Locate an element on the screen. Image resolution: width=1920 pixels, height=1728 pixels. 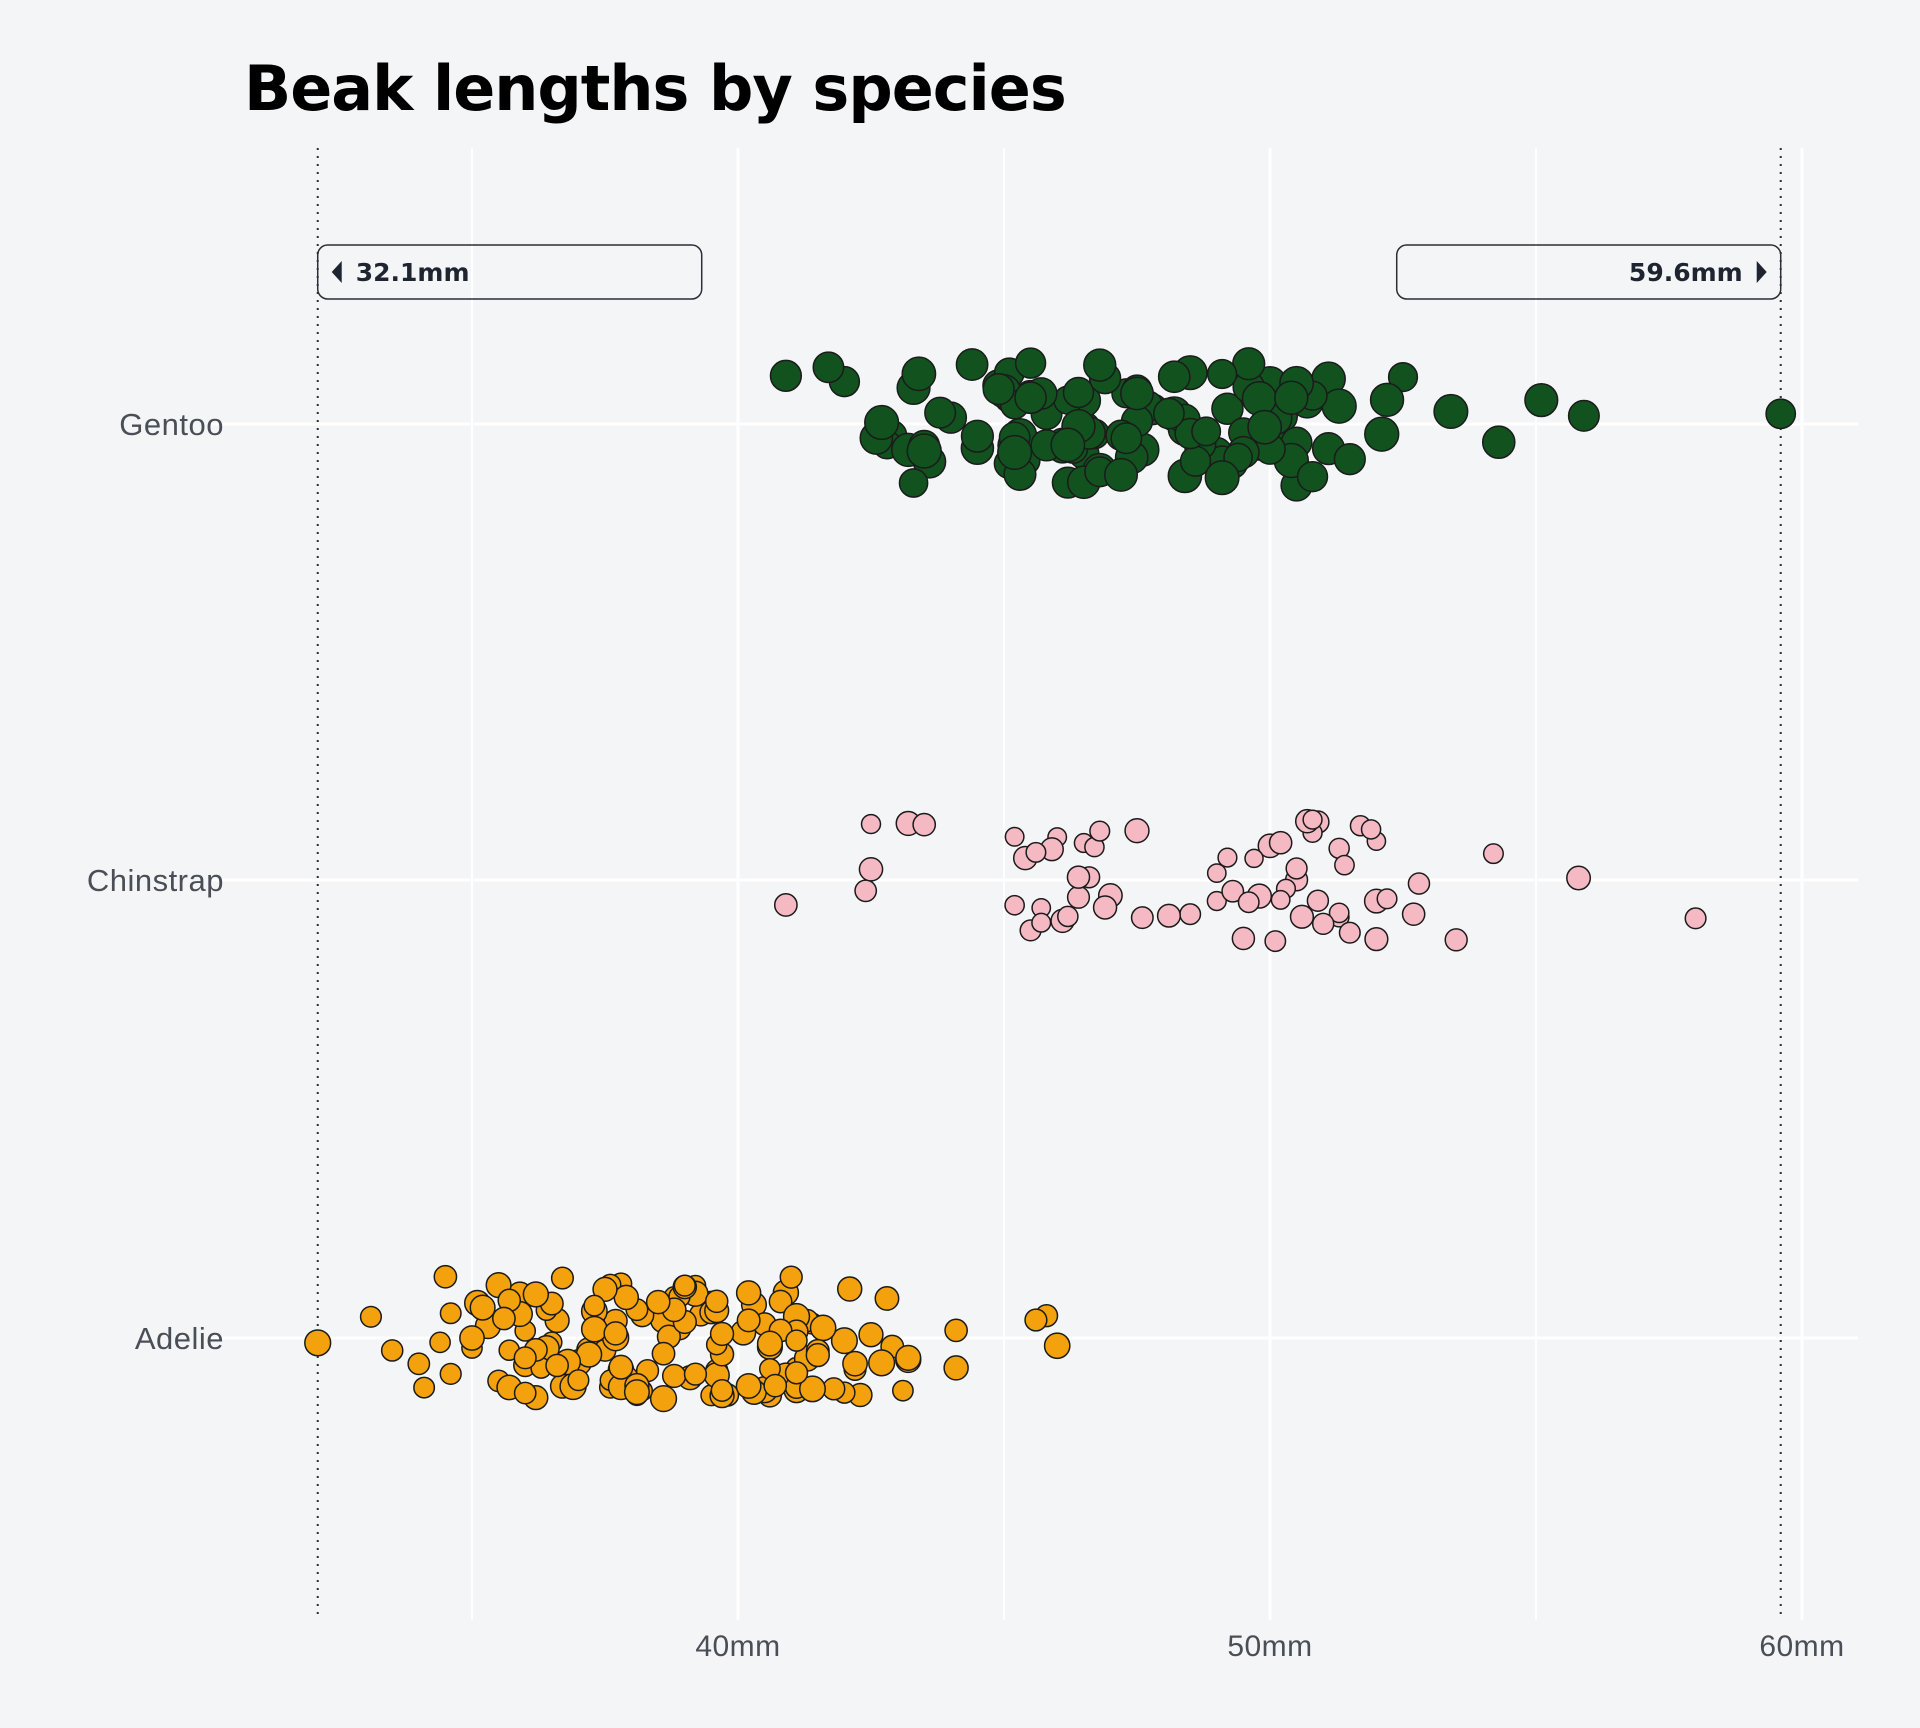
range-annotation-label: 59.6mm is located at coordinates (1686, 272).